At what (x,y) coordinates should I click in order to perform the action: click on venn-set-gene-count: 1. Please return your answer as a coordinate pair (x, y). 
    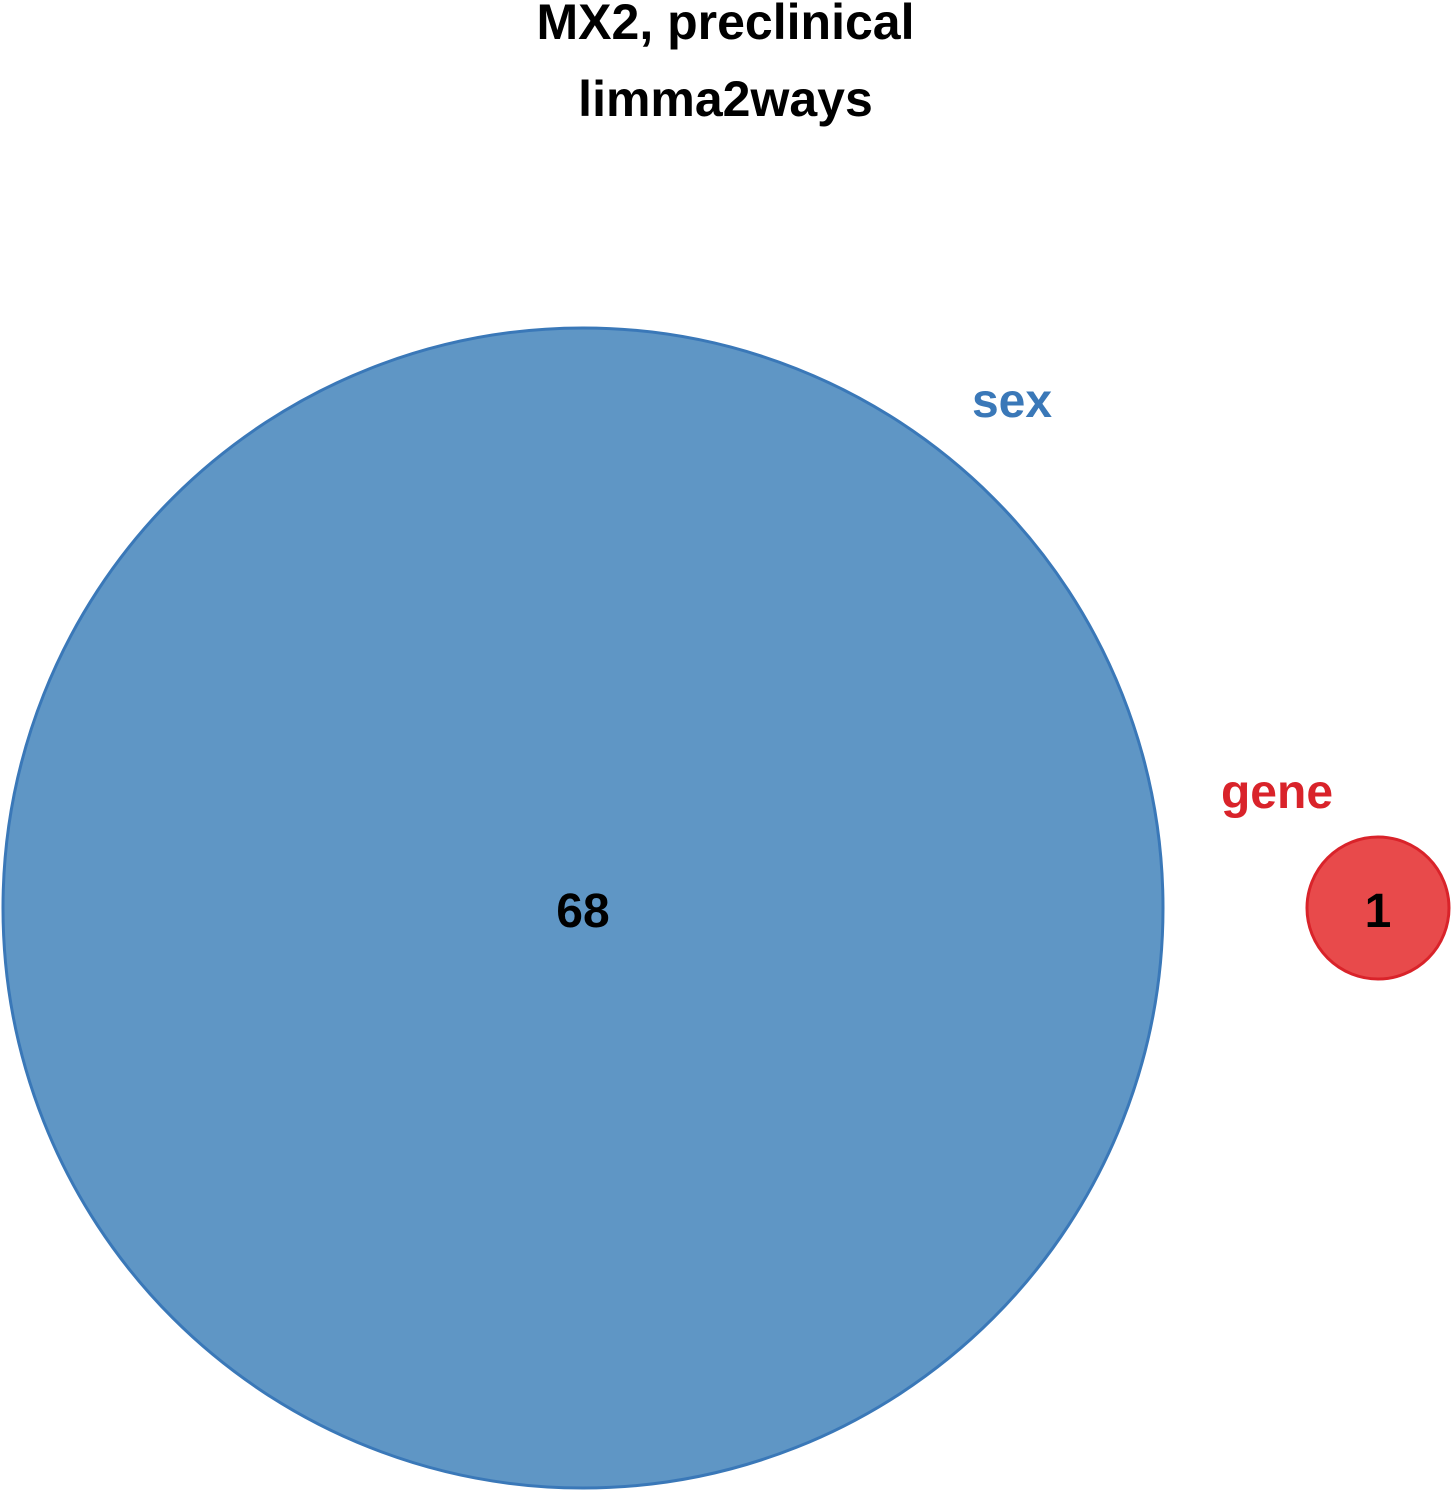
    Looking at the image, I should click on (1378, 911).